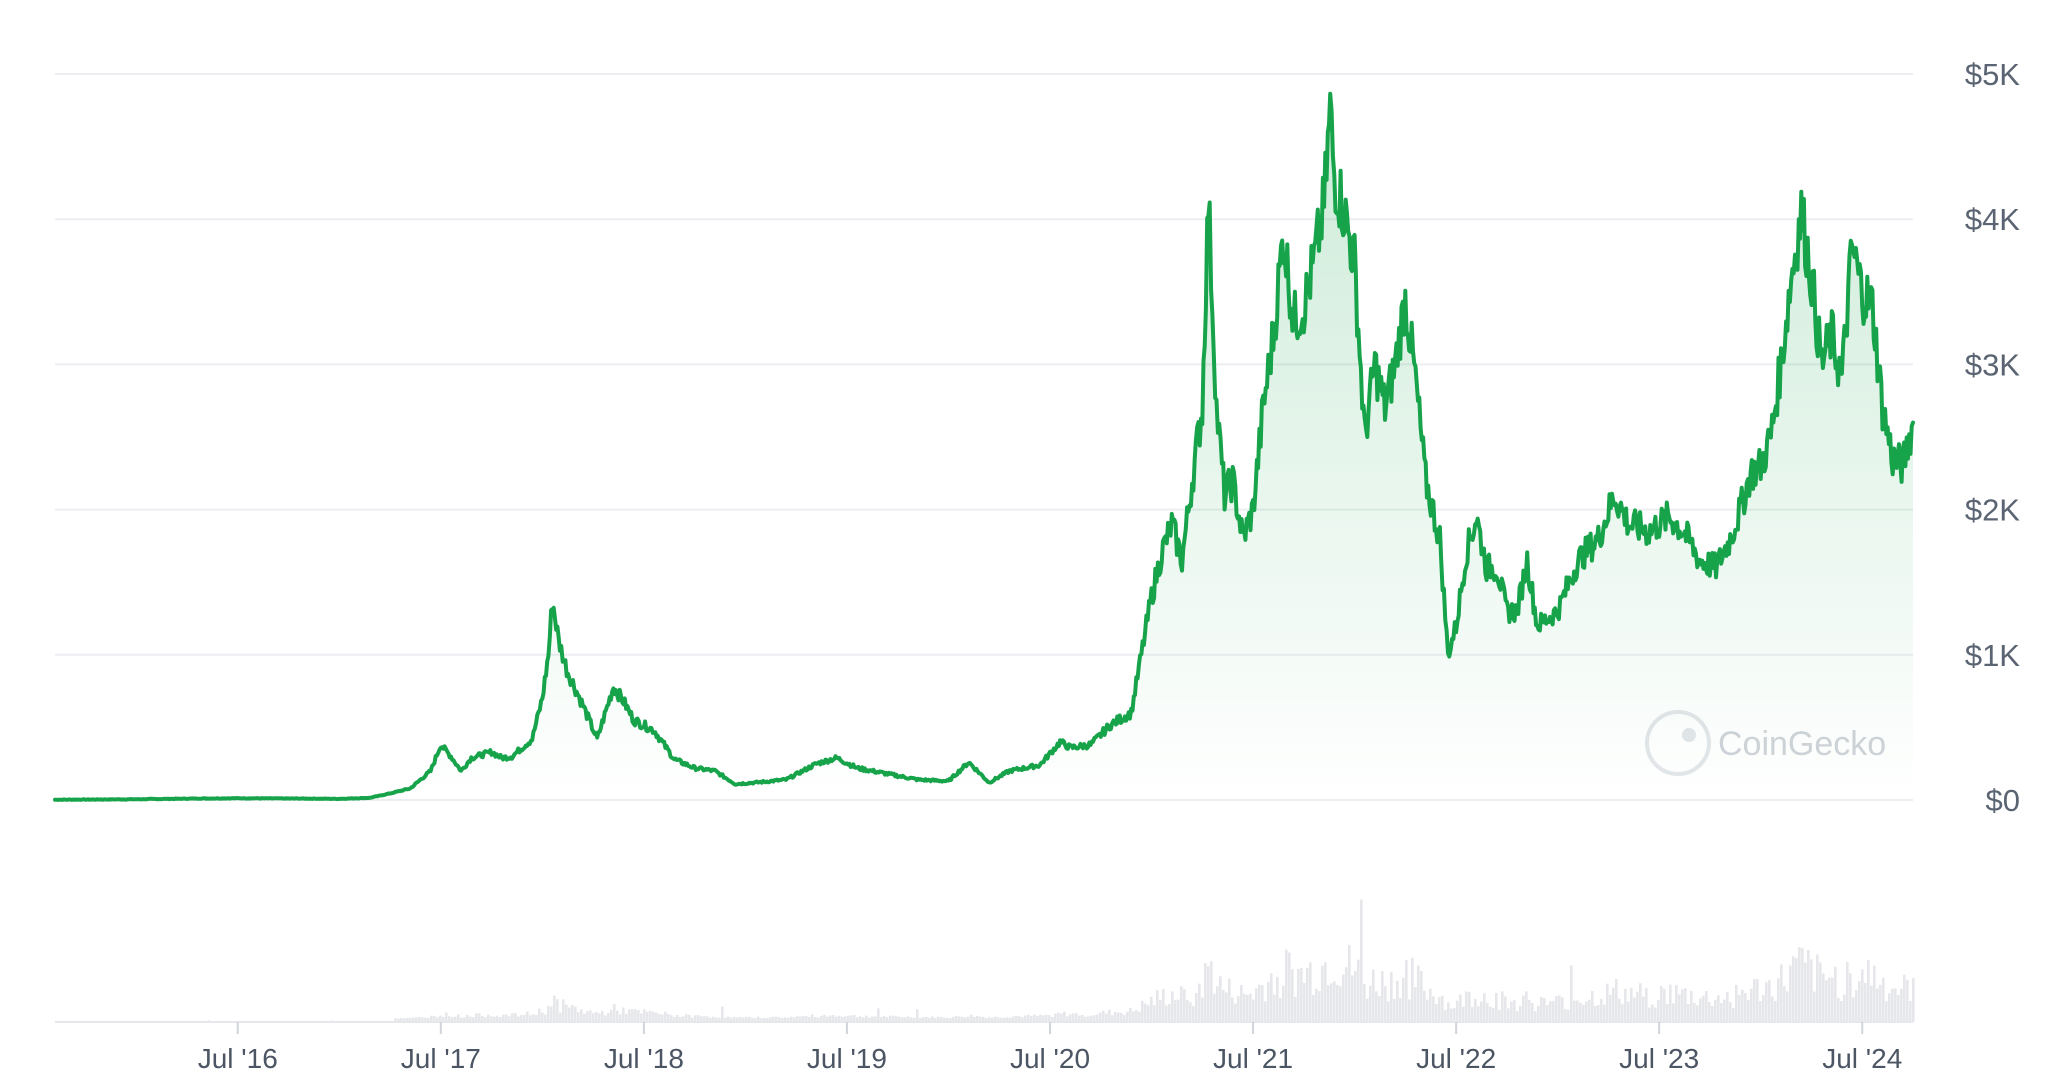  What do you see at coordinates (238, 1058) in the screenshot?
I see `x-tick-label: Jul '16` at bounding box center [238, 1058].